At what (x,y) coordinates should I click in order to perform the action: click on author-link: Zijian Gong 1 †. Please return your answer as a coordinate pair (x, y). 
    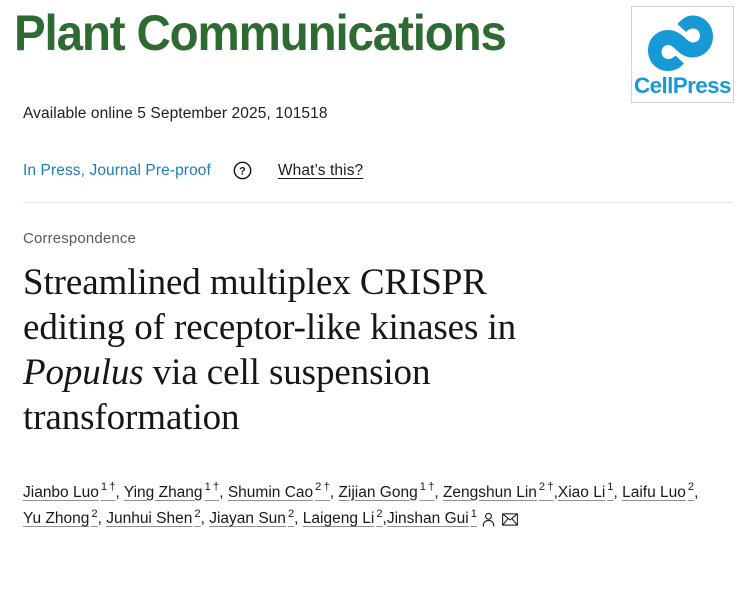
    Looking at the image, I should click on (386, 491).